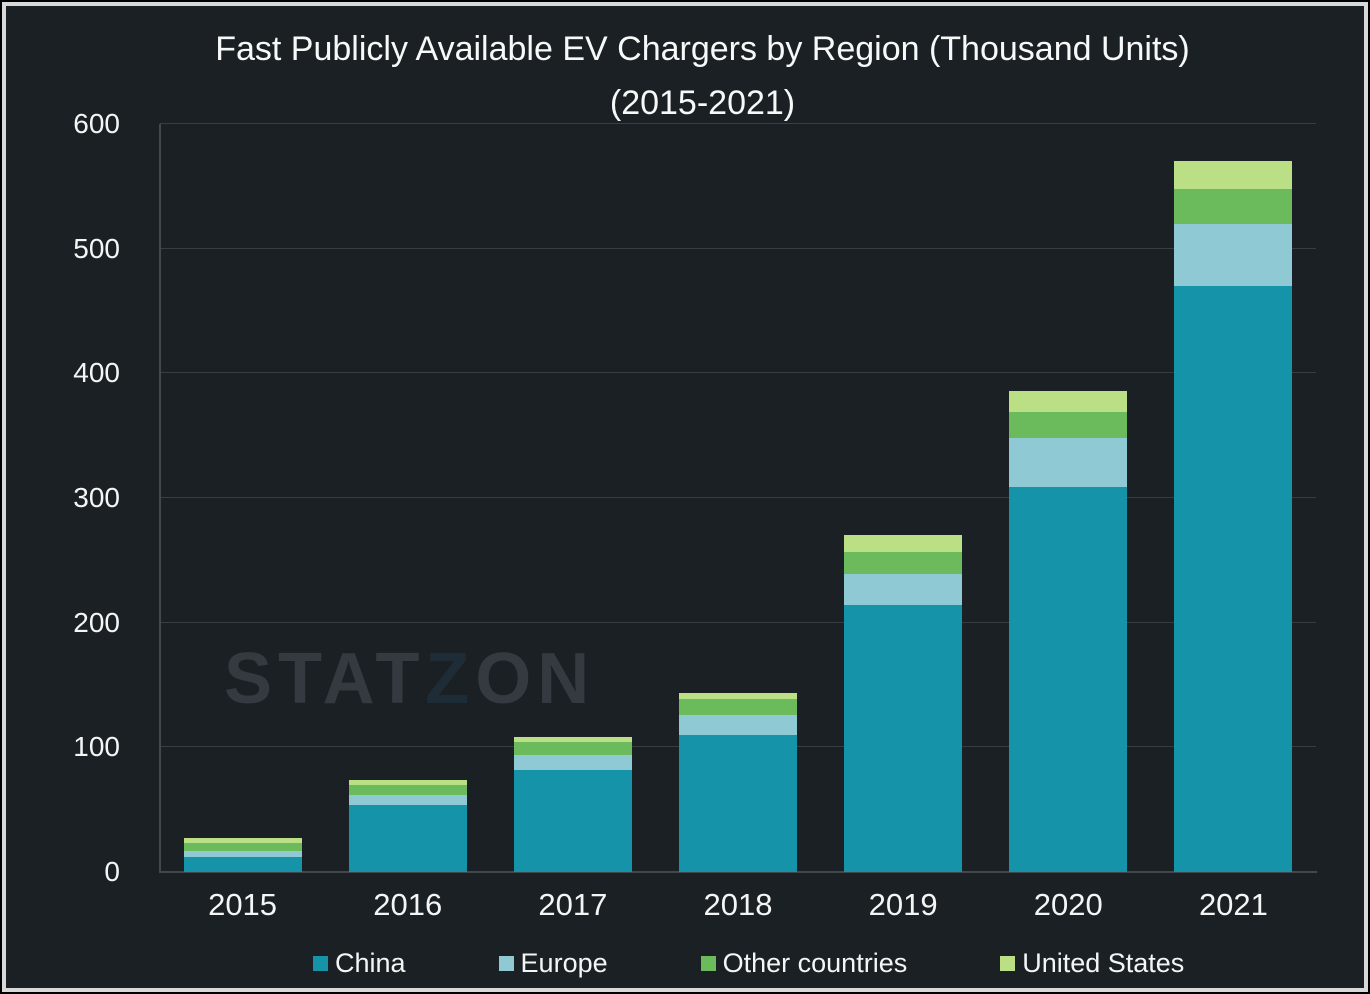 This screenshot has width=1370, height=994. Describe the element at coordinates (242, 841) in the screenshot. I see `bar-segment-united-states-2015` at that location.